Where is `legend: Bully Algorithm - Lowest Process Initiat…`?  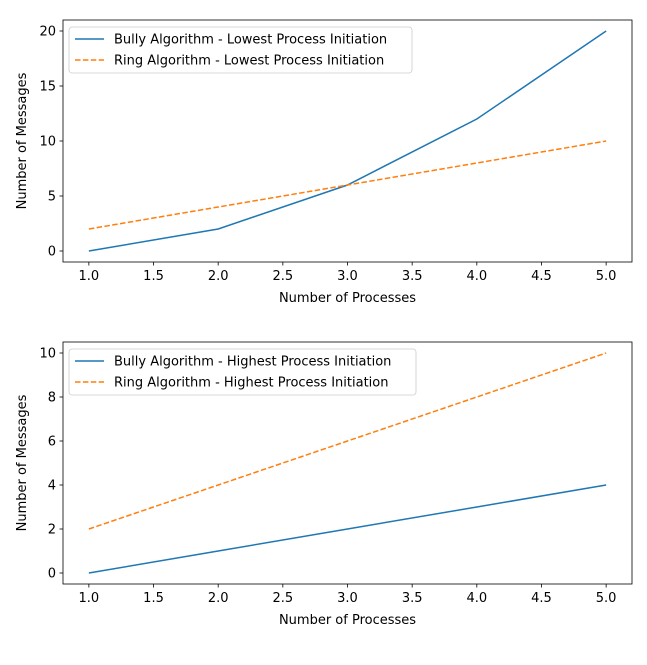 legend: Bully Algorithm - Lowest Process Initiat… is located at coordinates (240, 50).